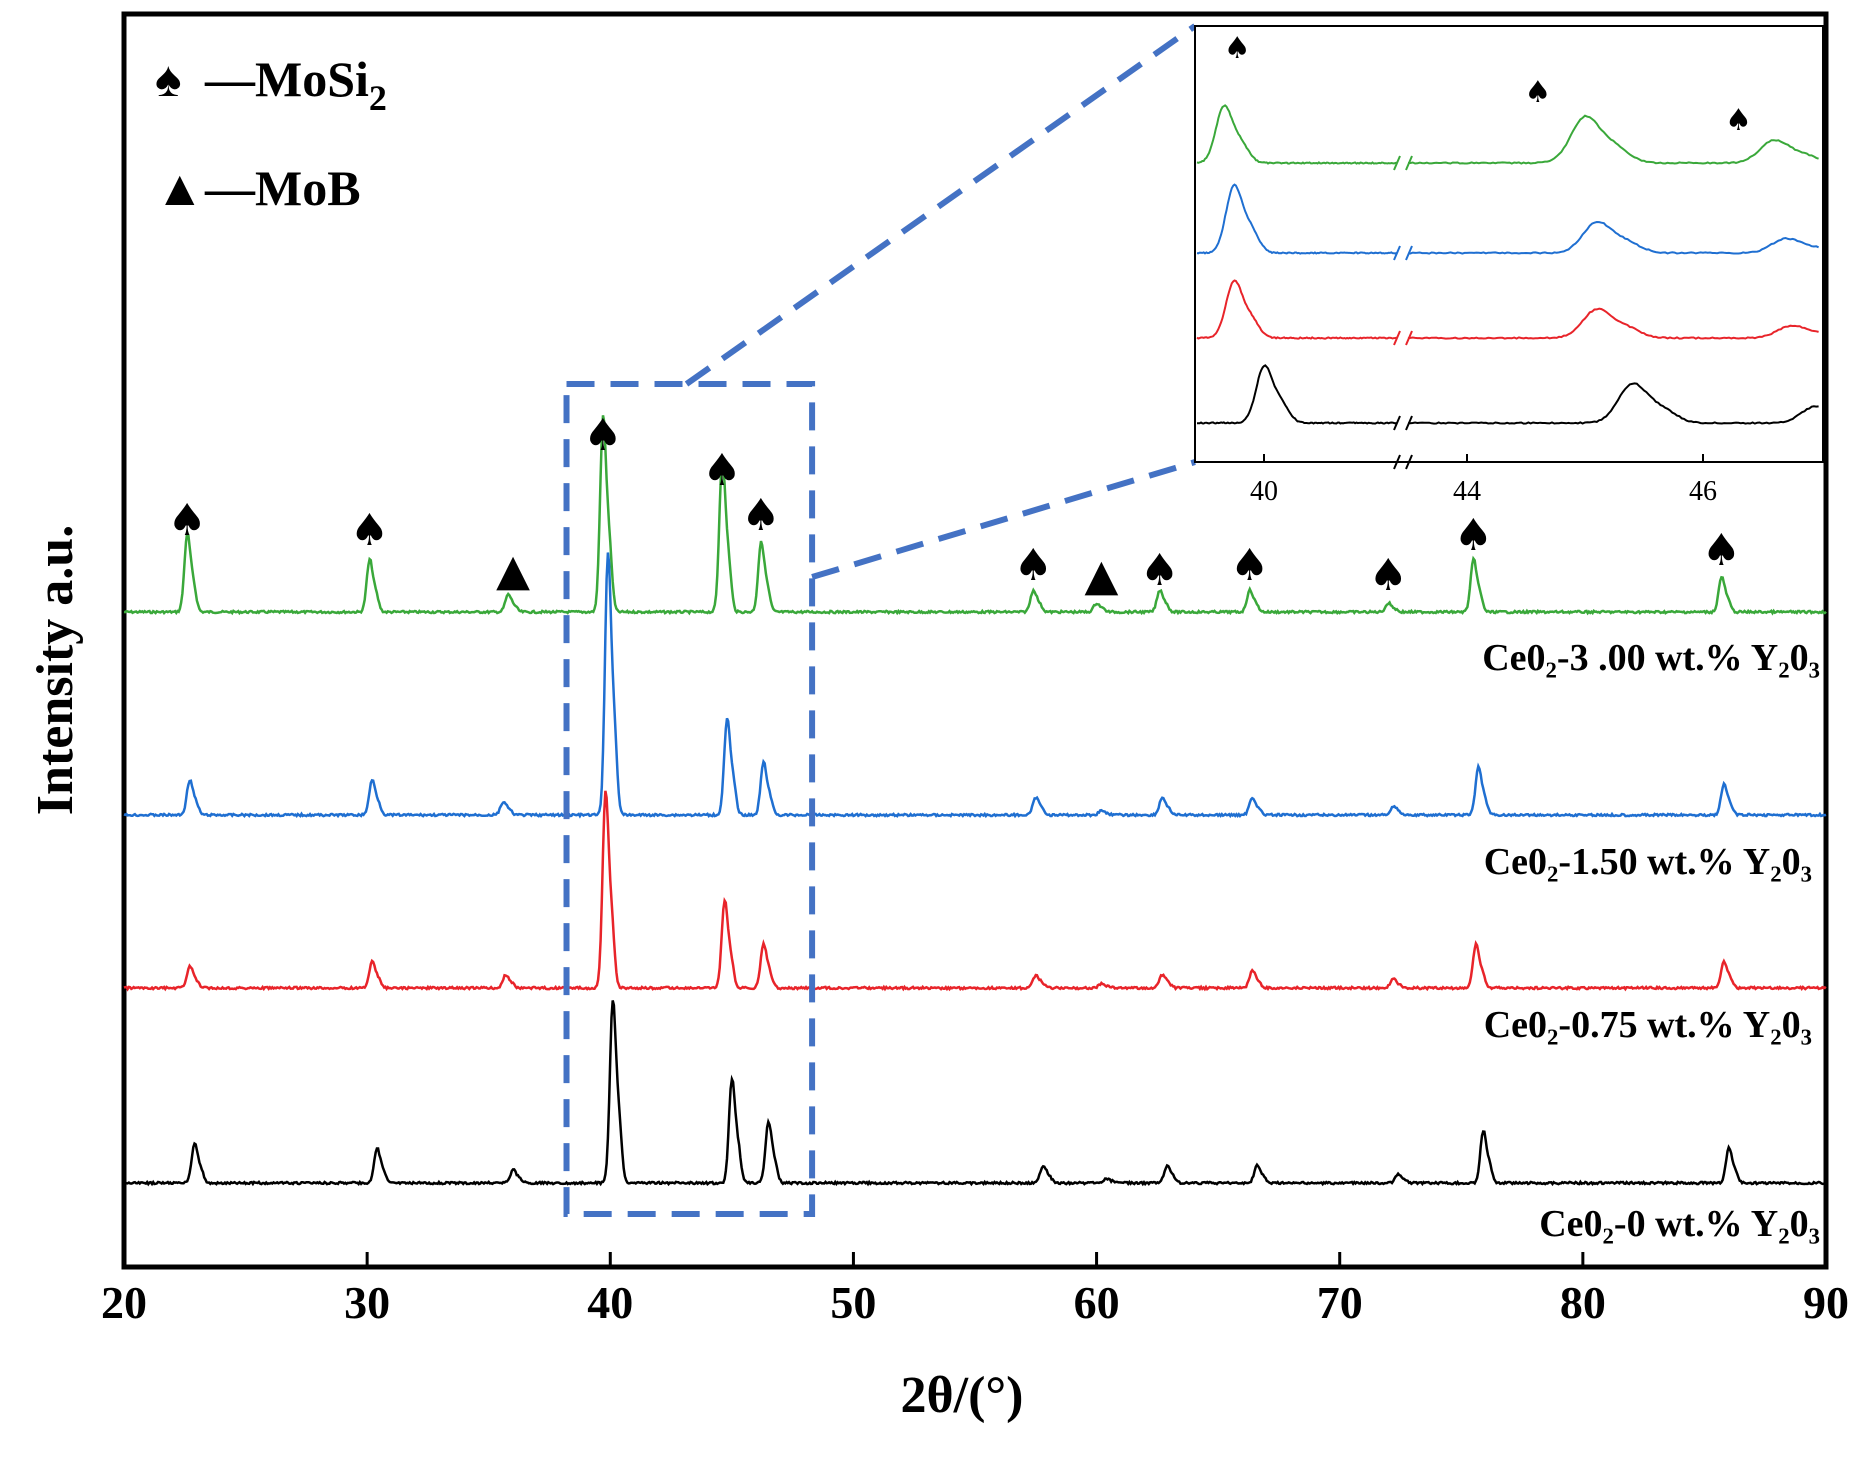 Image resolution: width=1862 pixels, height=1472 pixels. I want to click on inset-series-layer, so click(1507, 287).